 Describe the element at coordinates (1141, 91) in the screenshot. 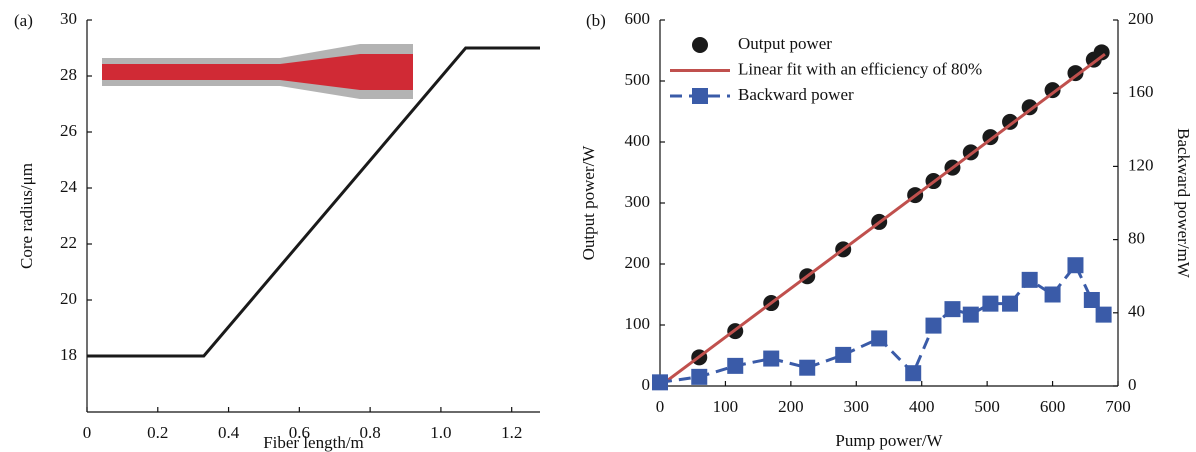

I see `y2-tick-label: 160` at that location.